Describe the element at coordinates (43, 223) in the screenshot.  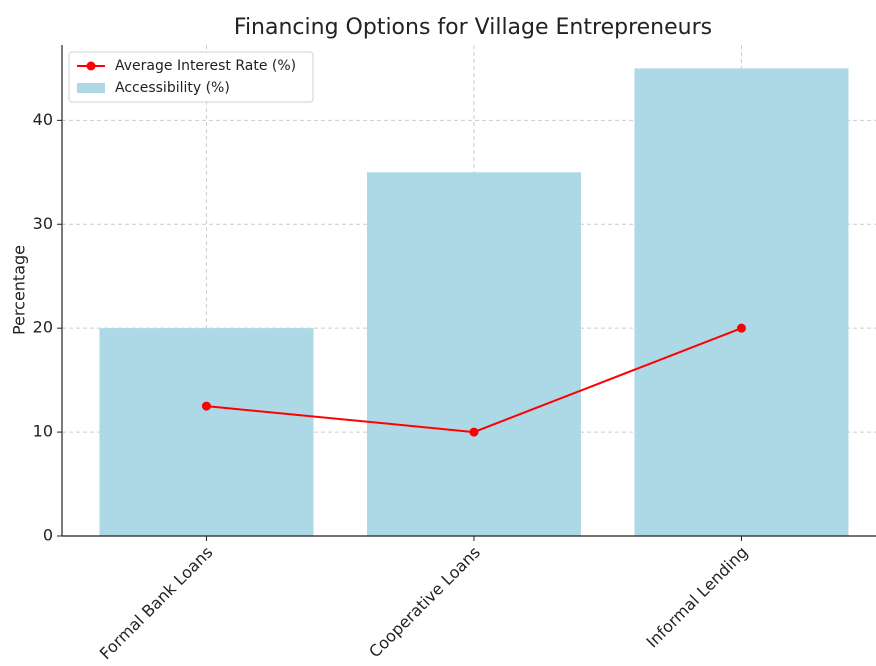
I see `y-tick-label: 30` at that location.